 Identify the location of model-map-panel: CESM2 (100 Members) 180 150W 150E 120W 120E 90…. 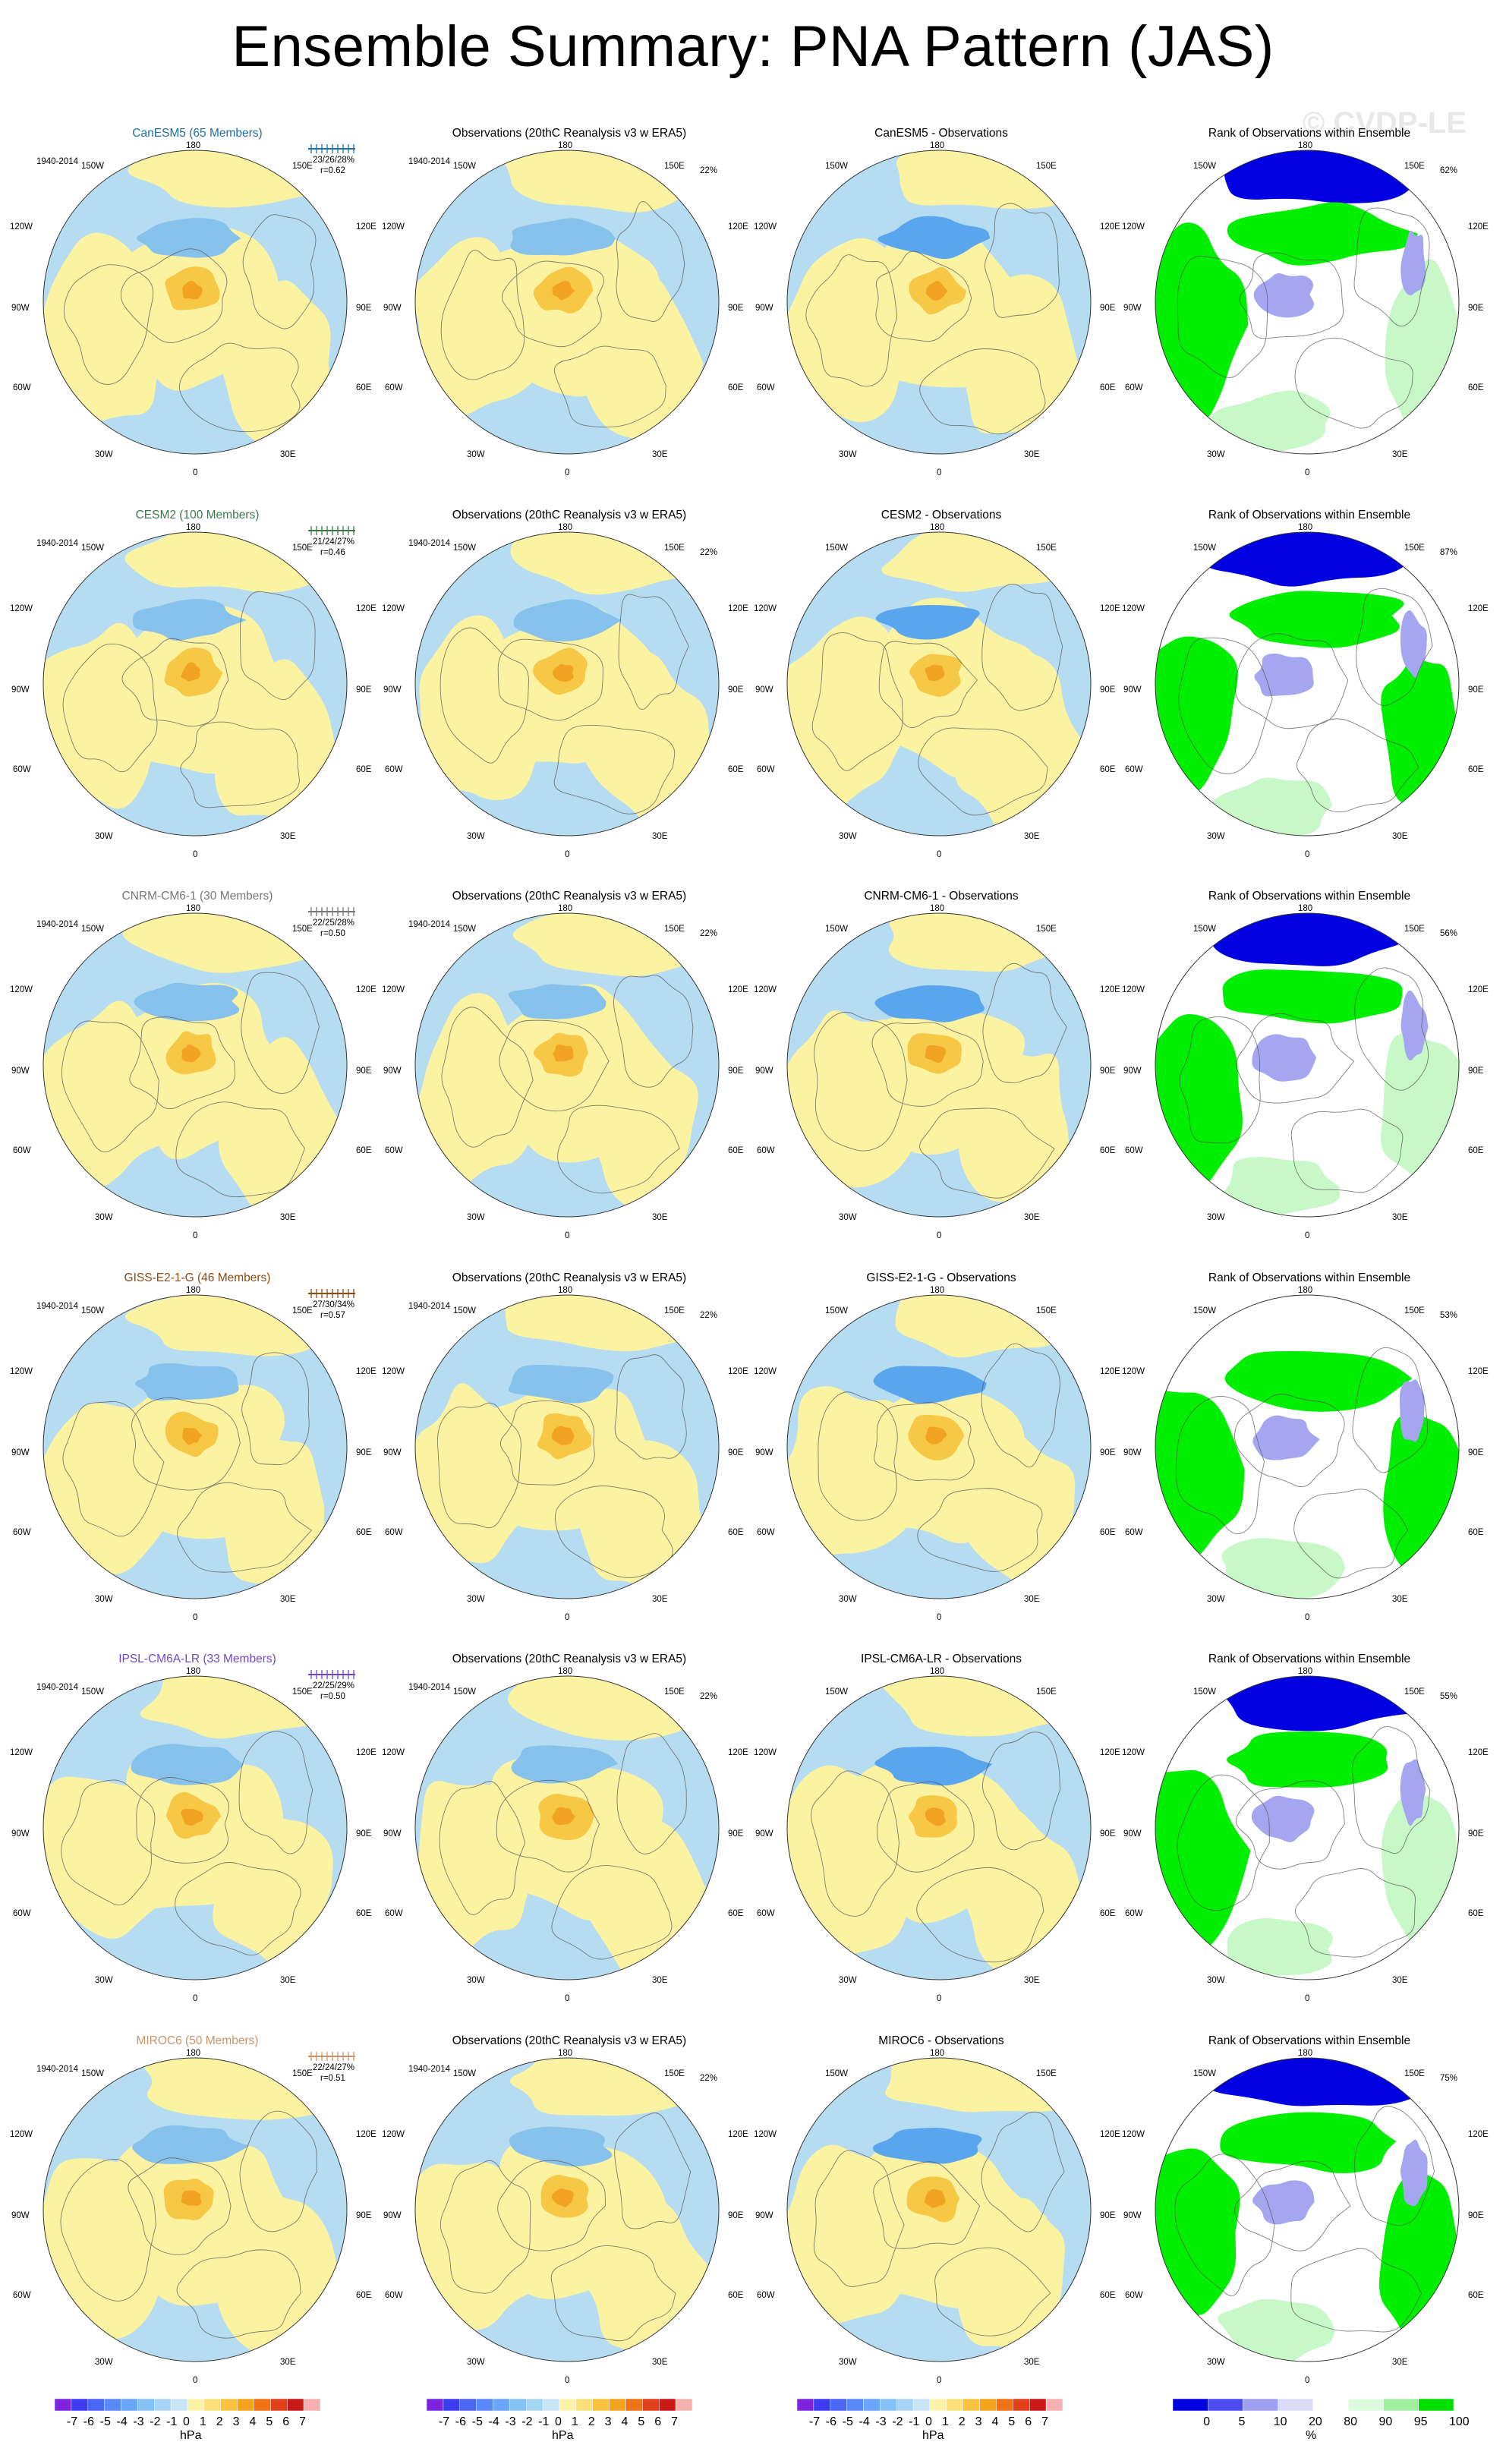
(193, 685).